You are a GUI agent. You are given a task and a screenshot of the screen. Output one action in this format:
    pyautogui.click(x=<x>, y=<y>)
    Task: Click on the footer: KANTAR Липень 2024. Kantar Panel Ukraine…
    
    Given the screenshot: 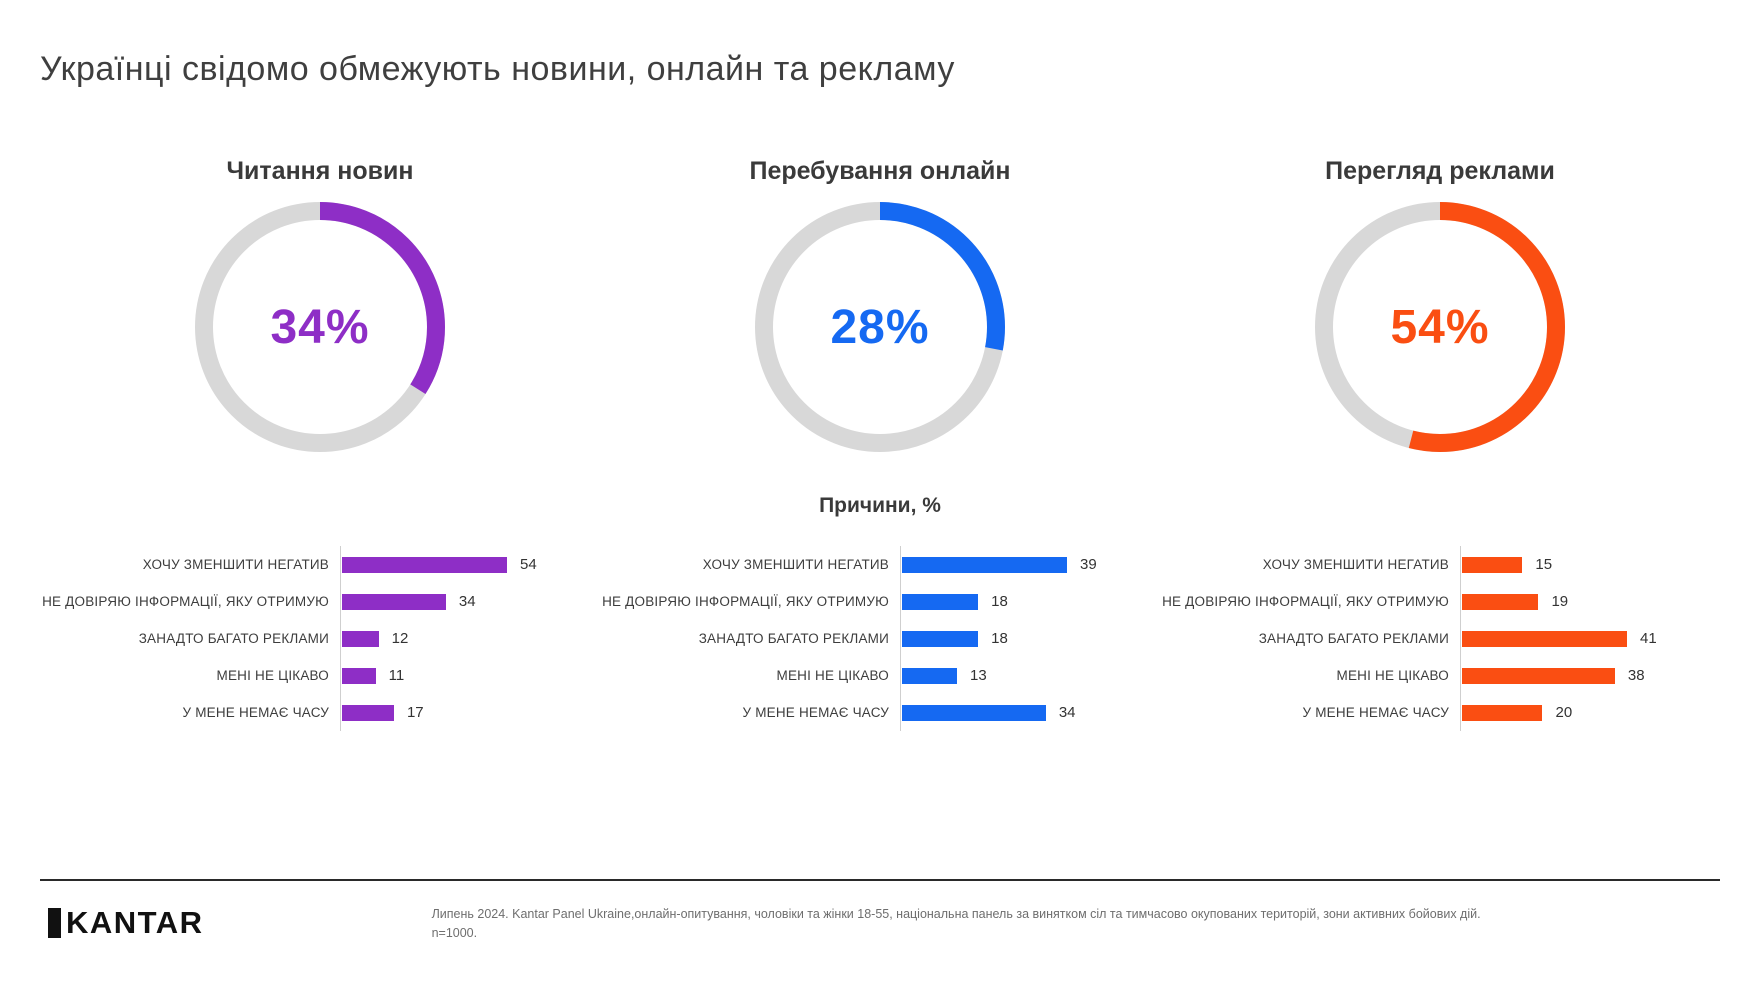 What is the action you would take?
    pyautogui.click(x=884, y=924)
    